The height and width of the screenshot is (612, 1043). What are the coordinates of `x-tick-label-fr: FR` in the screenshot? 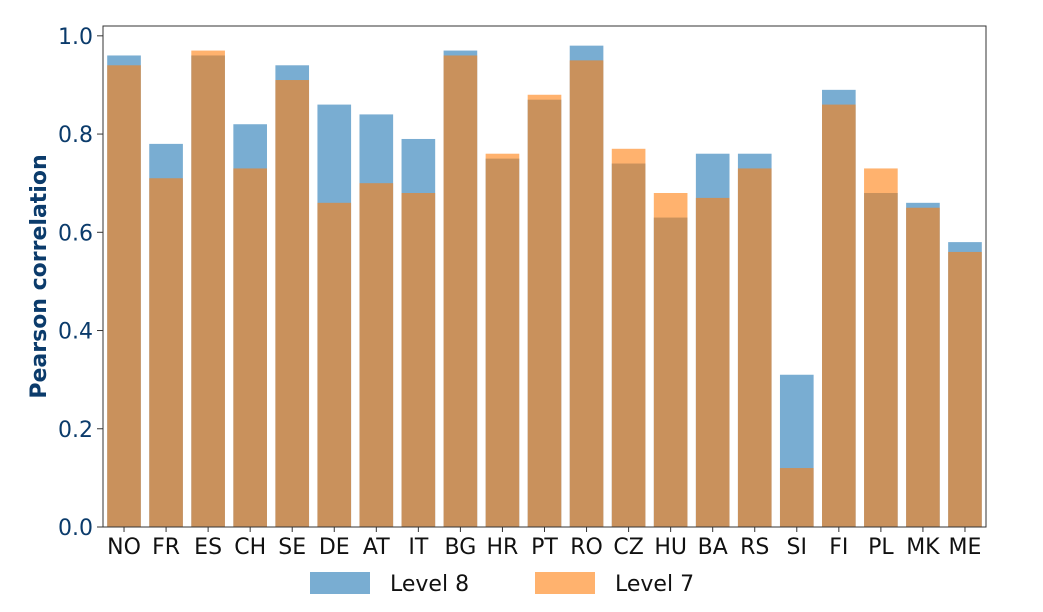 It's located at (166, 547).